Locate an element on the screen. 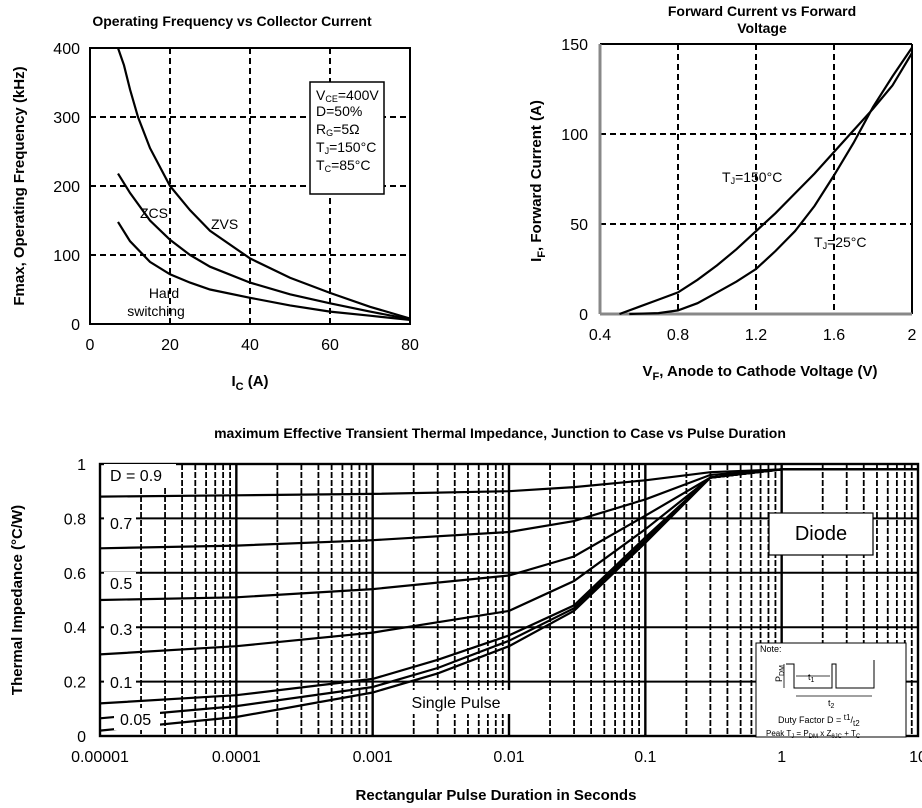 The image size is (922, 808). c3-ytick-2: 0.4 is located at coordinates (75, 628).